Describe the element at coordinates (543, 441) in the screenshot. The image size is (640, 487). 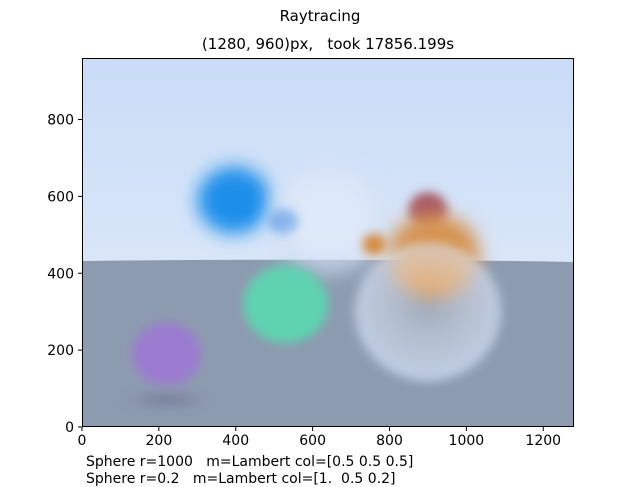
I see `x-tick-label: 1200` at that location.